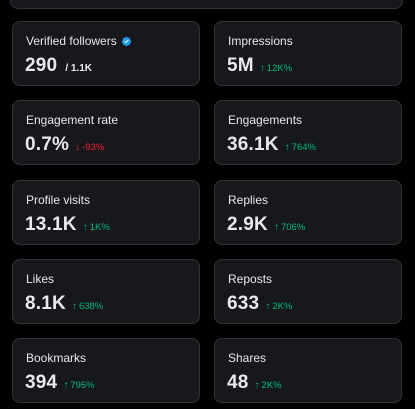 The height and width of the screenshot is (409, 415). What do you see at coordinates (56, 358) in the screenshot?
I see `metric-label: Bookmarks` at bounding box center [56, 358].